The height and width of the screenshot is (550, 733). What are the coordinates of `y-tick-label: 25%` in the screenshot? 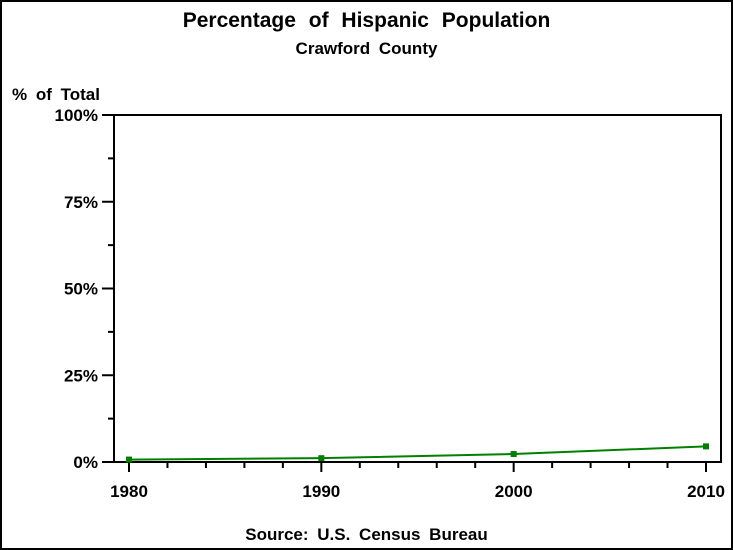 It's located at (81, 375).